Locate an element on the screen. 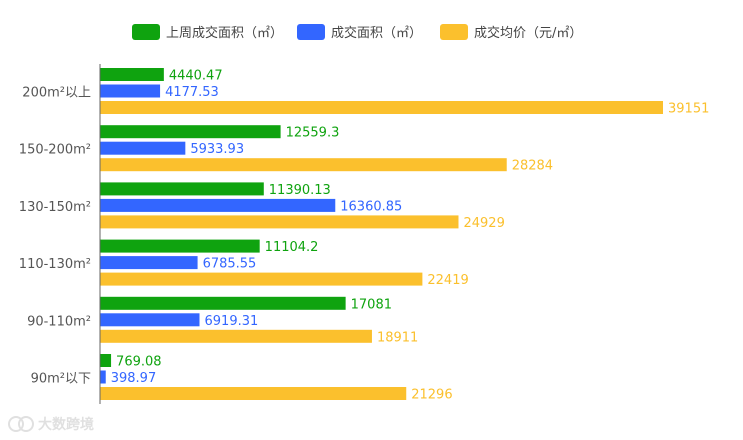 This screenshot has width=743, height=440. value-label-1-5: 17081 is located at coordinates (371, 304).